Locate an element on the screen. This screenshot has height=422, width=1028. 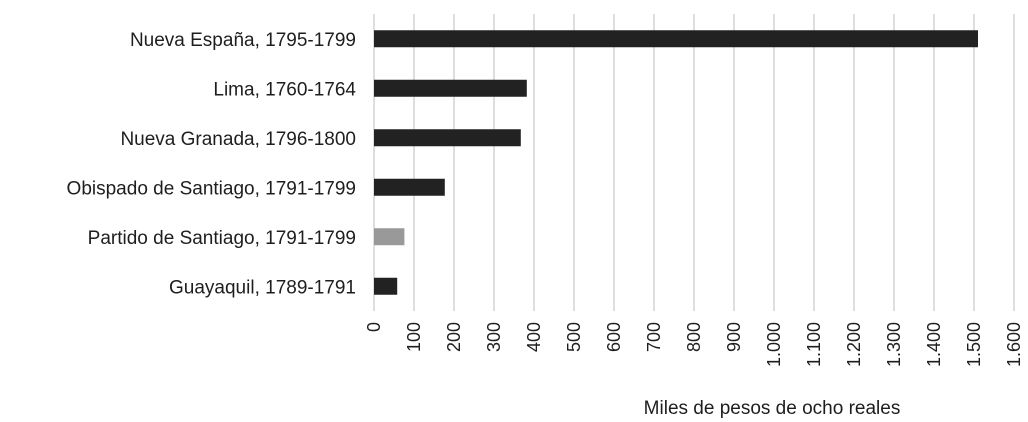
x-tick-label: 700 is located at coordinates (654, 337).